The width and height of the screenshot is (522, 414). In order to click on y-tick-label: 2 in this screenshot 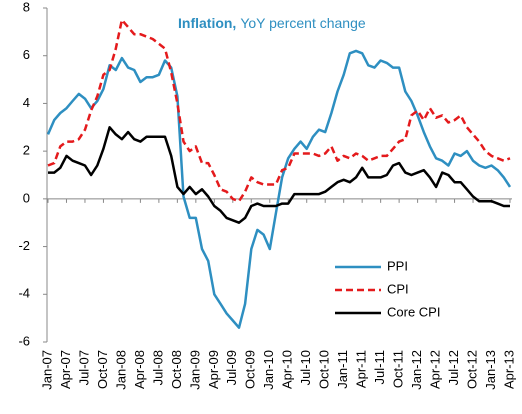, I will do `click(26, 150)`.